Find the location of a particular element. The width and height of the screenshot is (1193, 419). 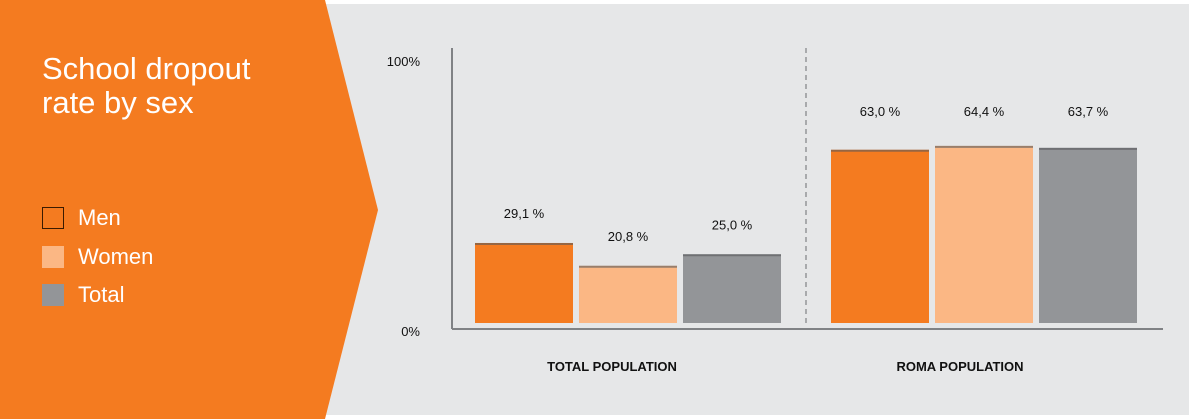

chart-title: School dropout rate by sex is located at coordinates (172, 86).